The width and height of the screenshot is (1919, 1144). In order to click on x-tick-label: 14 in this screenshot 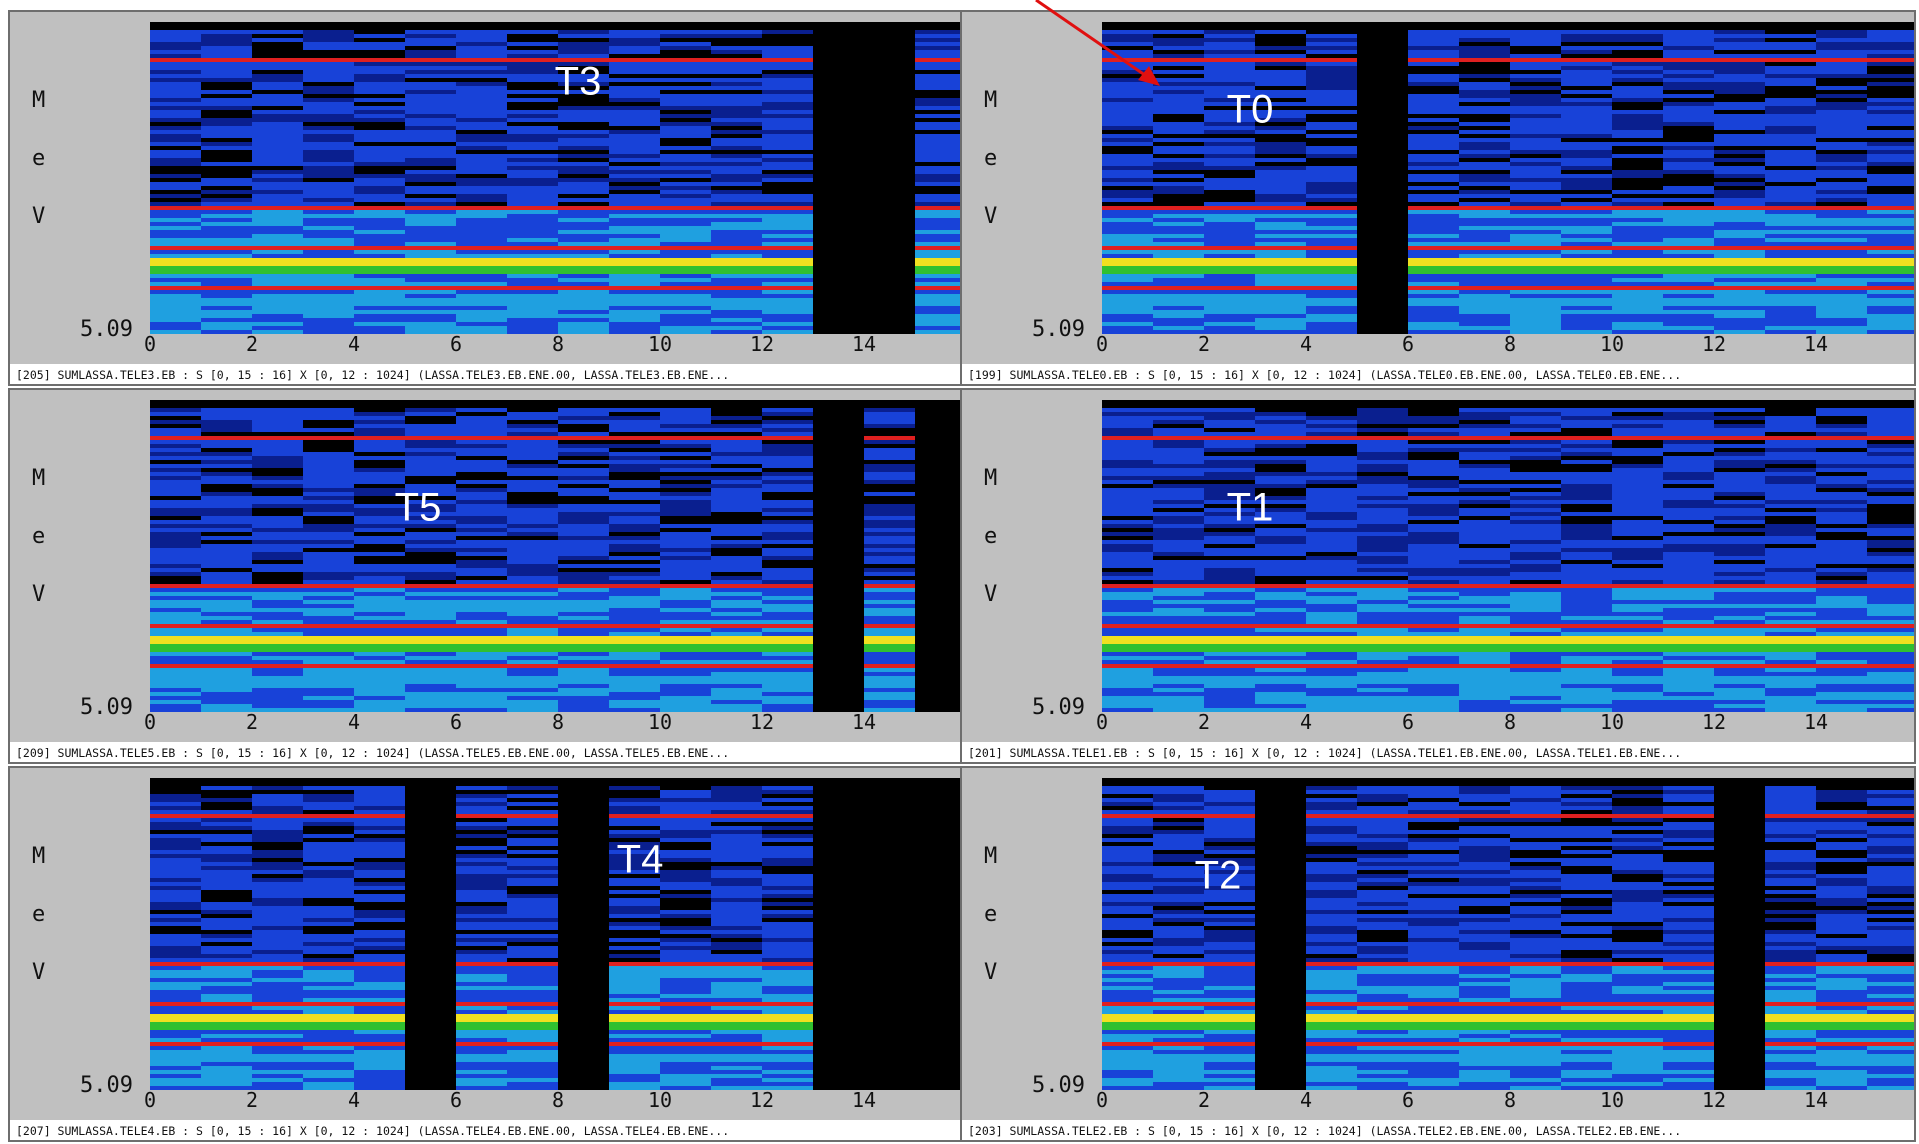, I will do `click(864, 344)`.